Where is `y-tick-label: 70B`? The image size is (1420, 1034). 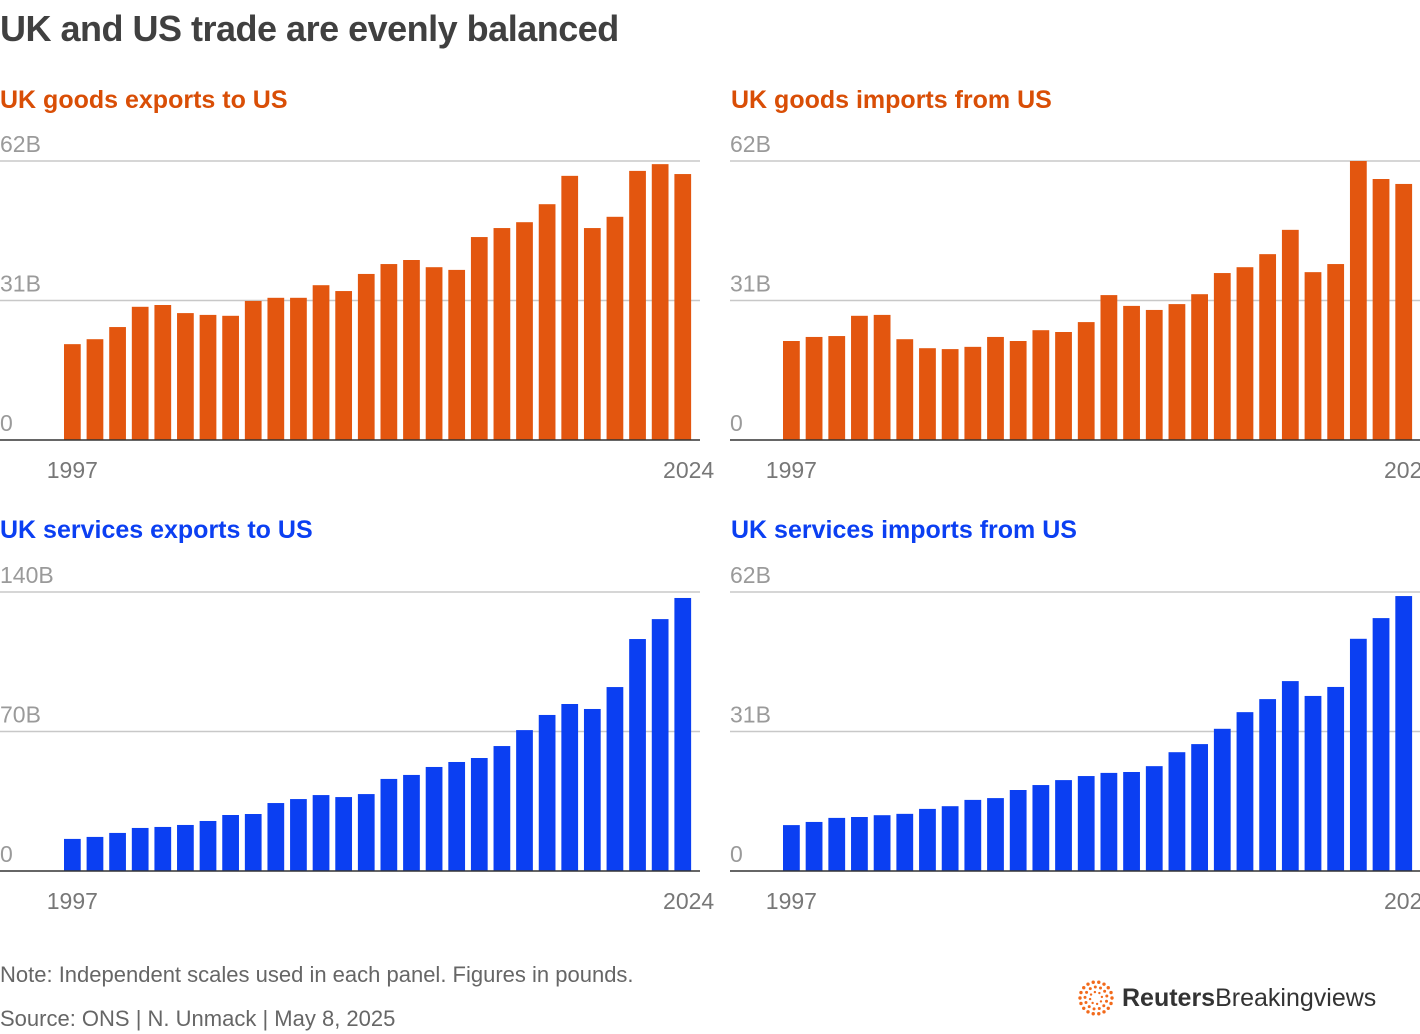
y-tick-label: 70B is located at coordinates (20, 715).